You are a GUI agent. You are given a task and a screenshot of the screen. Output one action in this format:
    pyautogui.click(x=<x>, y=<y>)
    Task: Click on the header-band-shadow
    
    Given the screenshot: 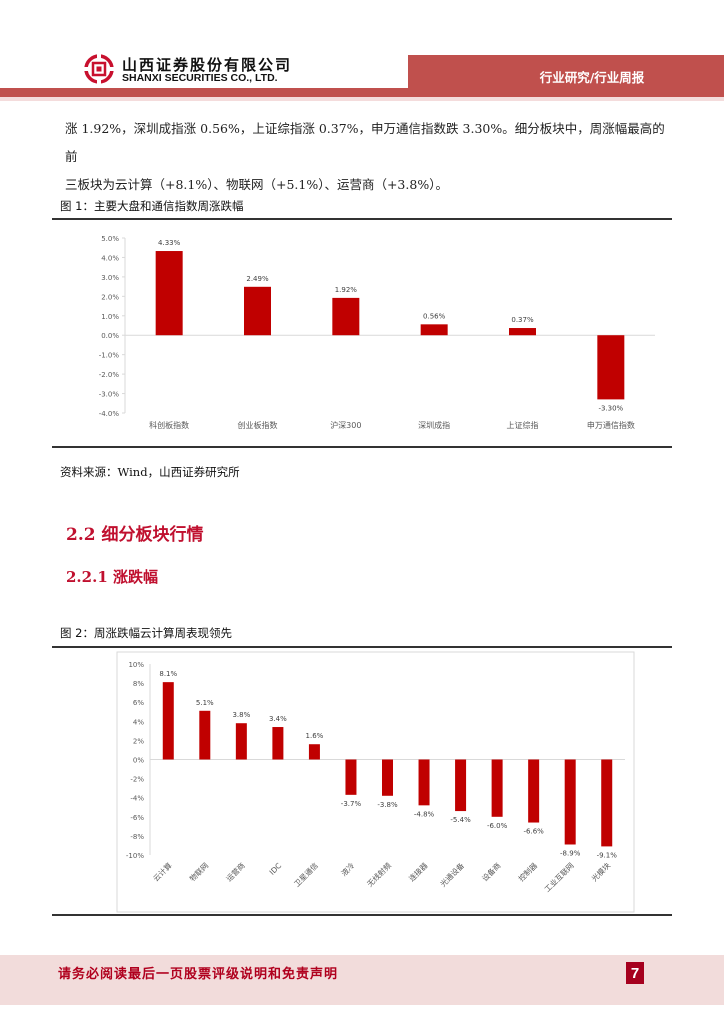 What is the action you would take?
    pyautogui.click(x=362, y=99)
    